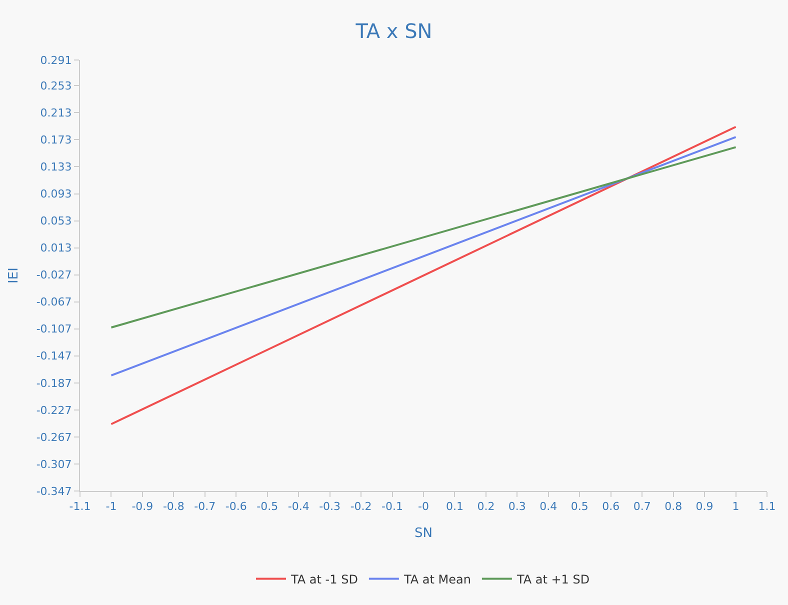 This screenshot has width=788, height=605. Describe the element at coordinates (611, 507) in the screenshot. I see `x-tick-label: 0.6` at that location.